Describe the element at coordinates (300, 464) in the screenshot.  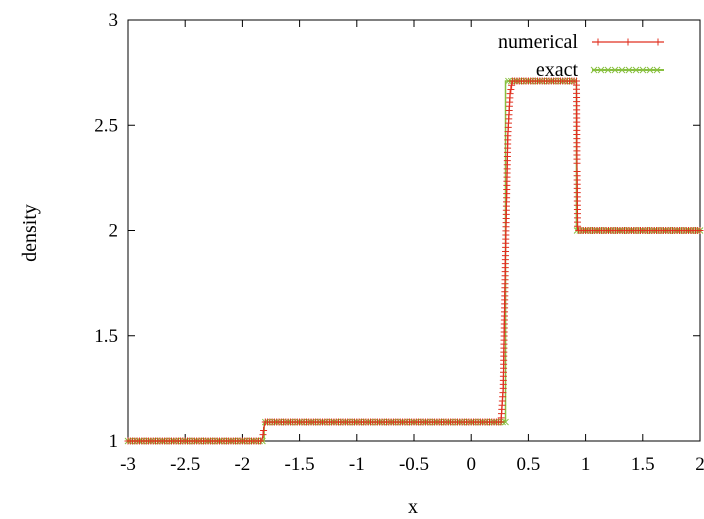
I see `x-tick-label: -1.5` at that location.